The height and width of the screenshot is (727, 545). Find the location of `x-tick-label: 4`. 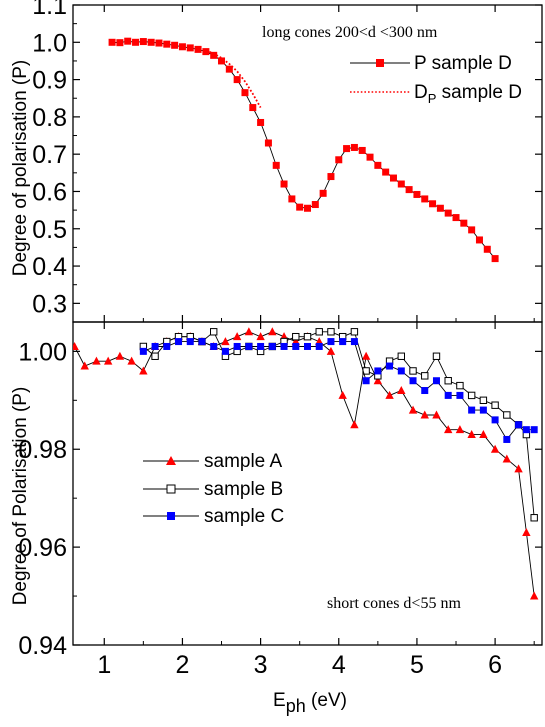

x-tick-label: 4 is located at coordinates (339, 665).